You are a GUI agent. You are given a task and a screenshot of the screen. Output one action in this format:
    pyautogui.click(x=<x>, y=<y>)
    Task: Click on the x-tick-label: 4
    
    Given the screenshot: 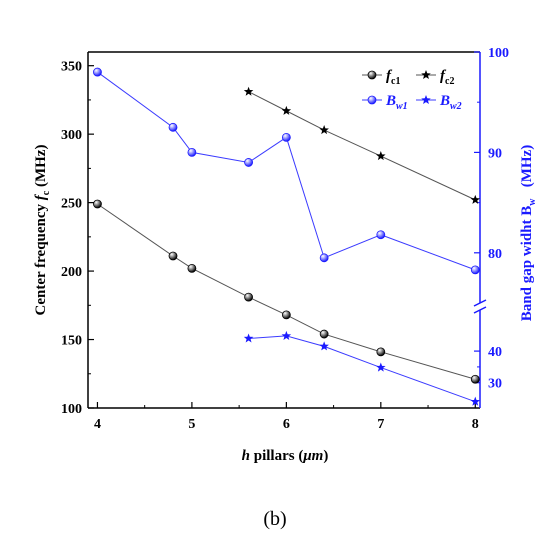 What is the action you would take?
    pyautogui.click(x=97, y=424)
    